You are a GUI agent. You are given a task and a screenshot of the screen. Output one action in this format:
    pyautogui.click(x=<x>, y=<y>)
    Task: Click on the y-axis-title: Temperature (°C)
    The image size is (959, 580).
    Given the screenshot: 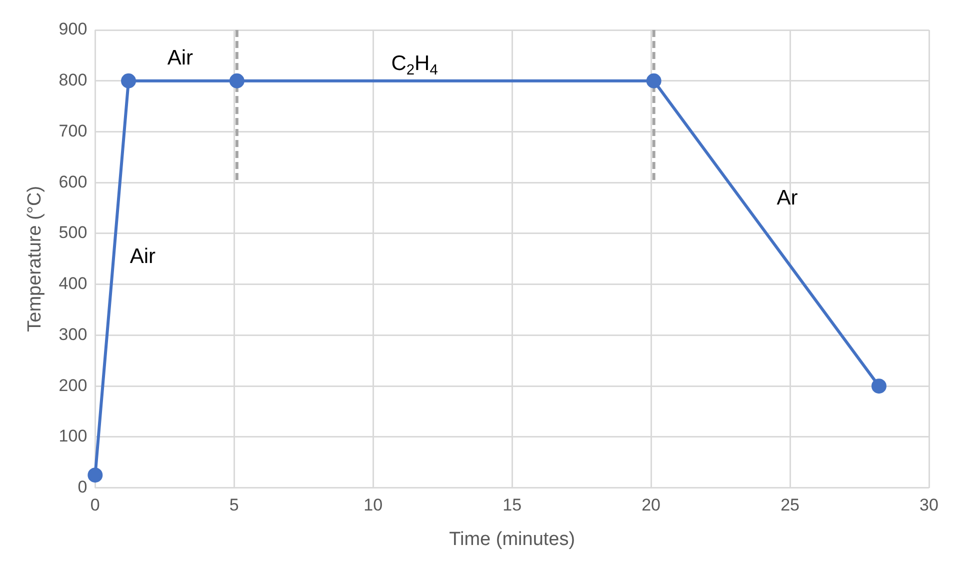 What is the action you would take?
    pyautogui.click(x=35, y=259)
    